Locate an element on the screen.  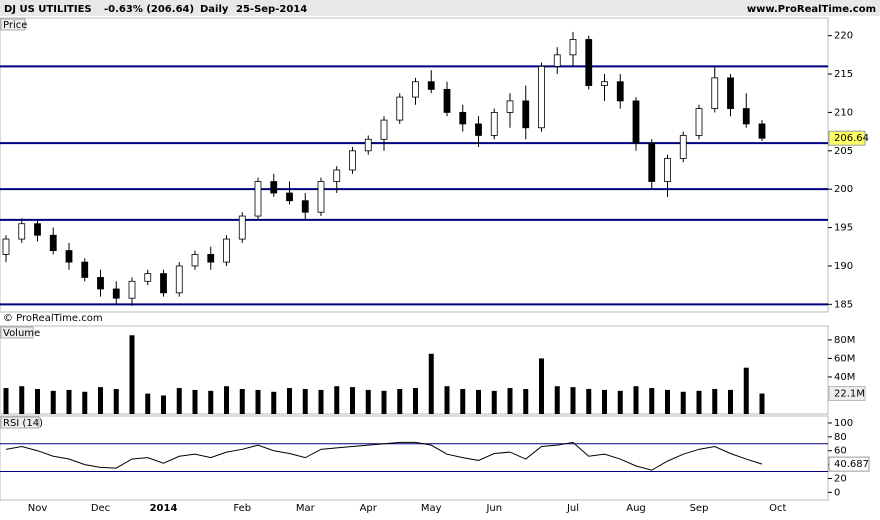
y-tick-label: 205 is located at coordinates (843, 151).